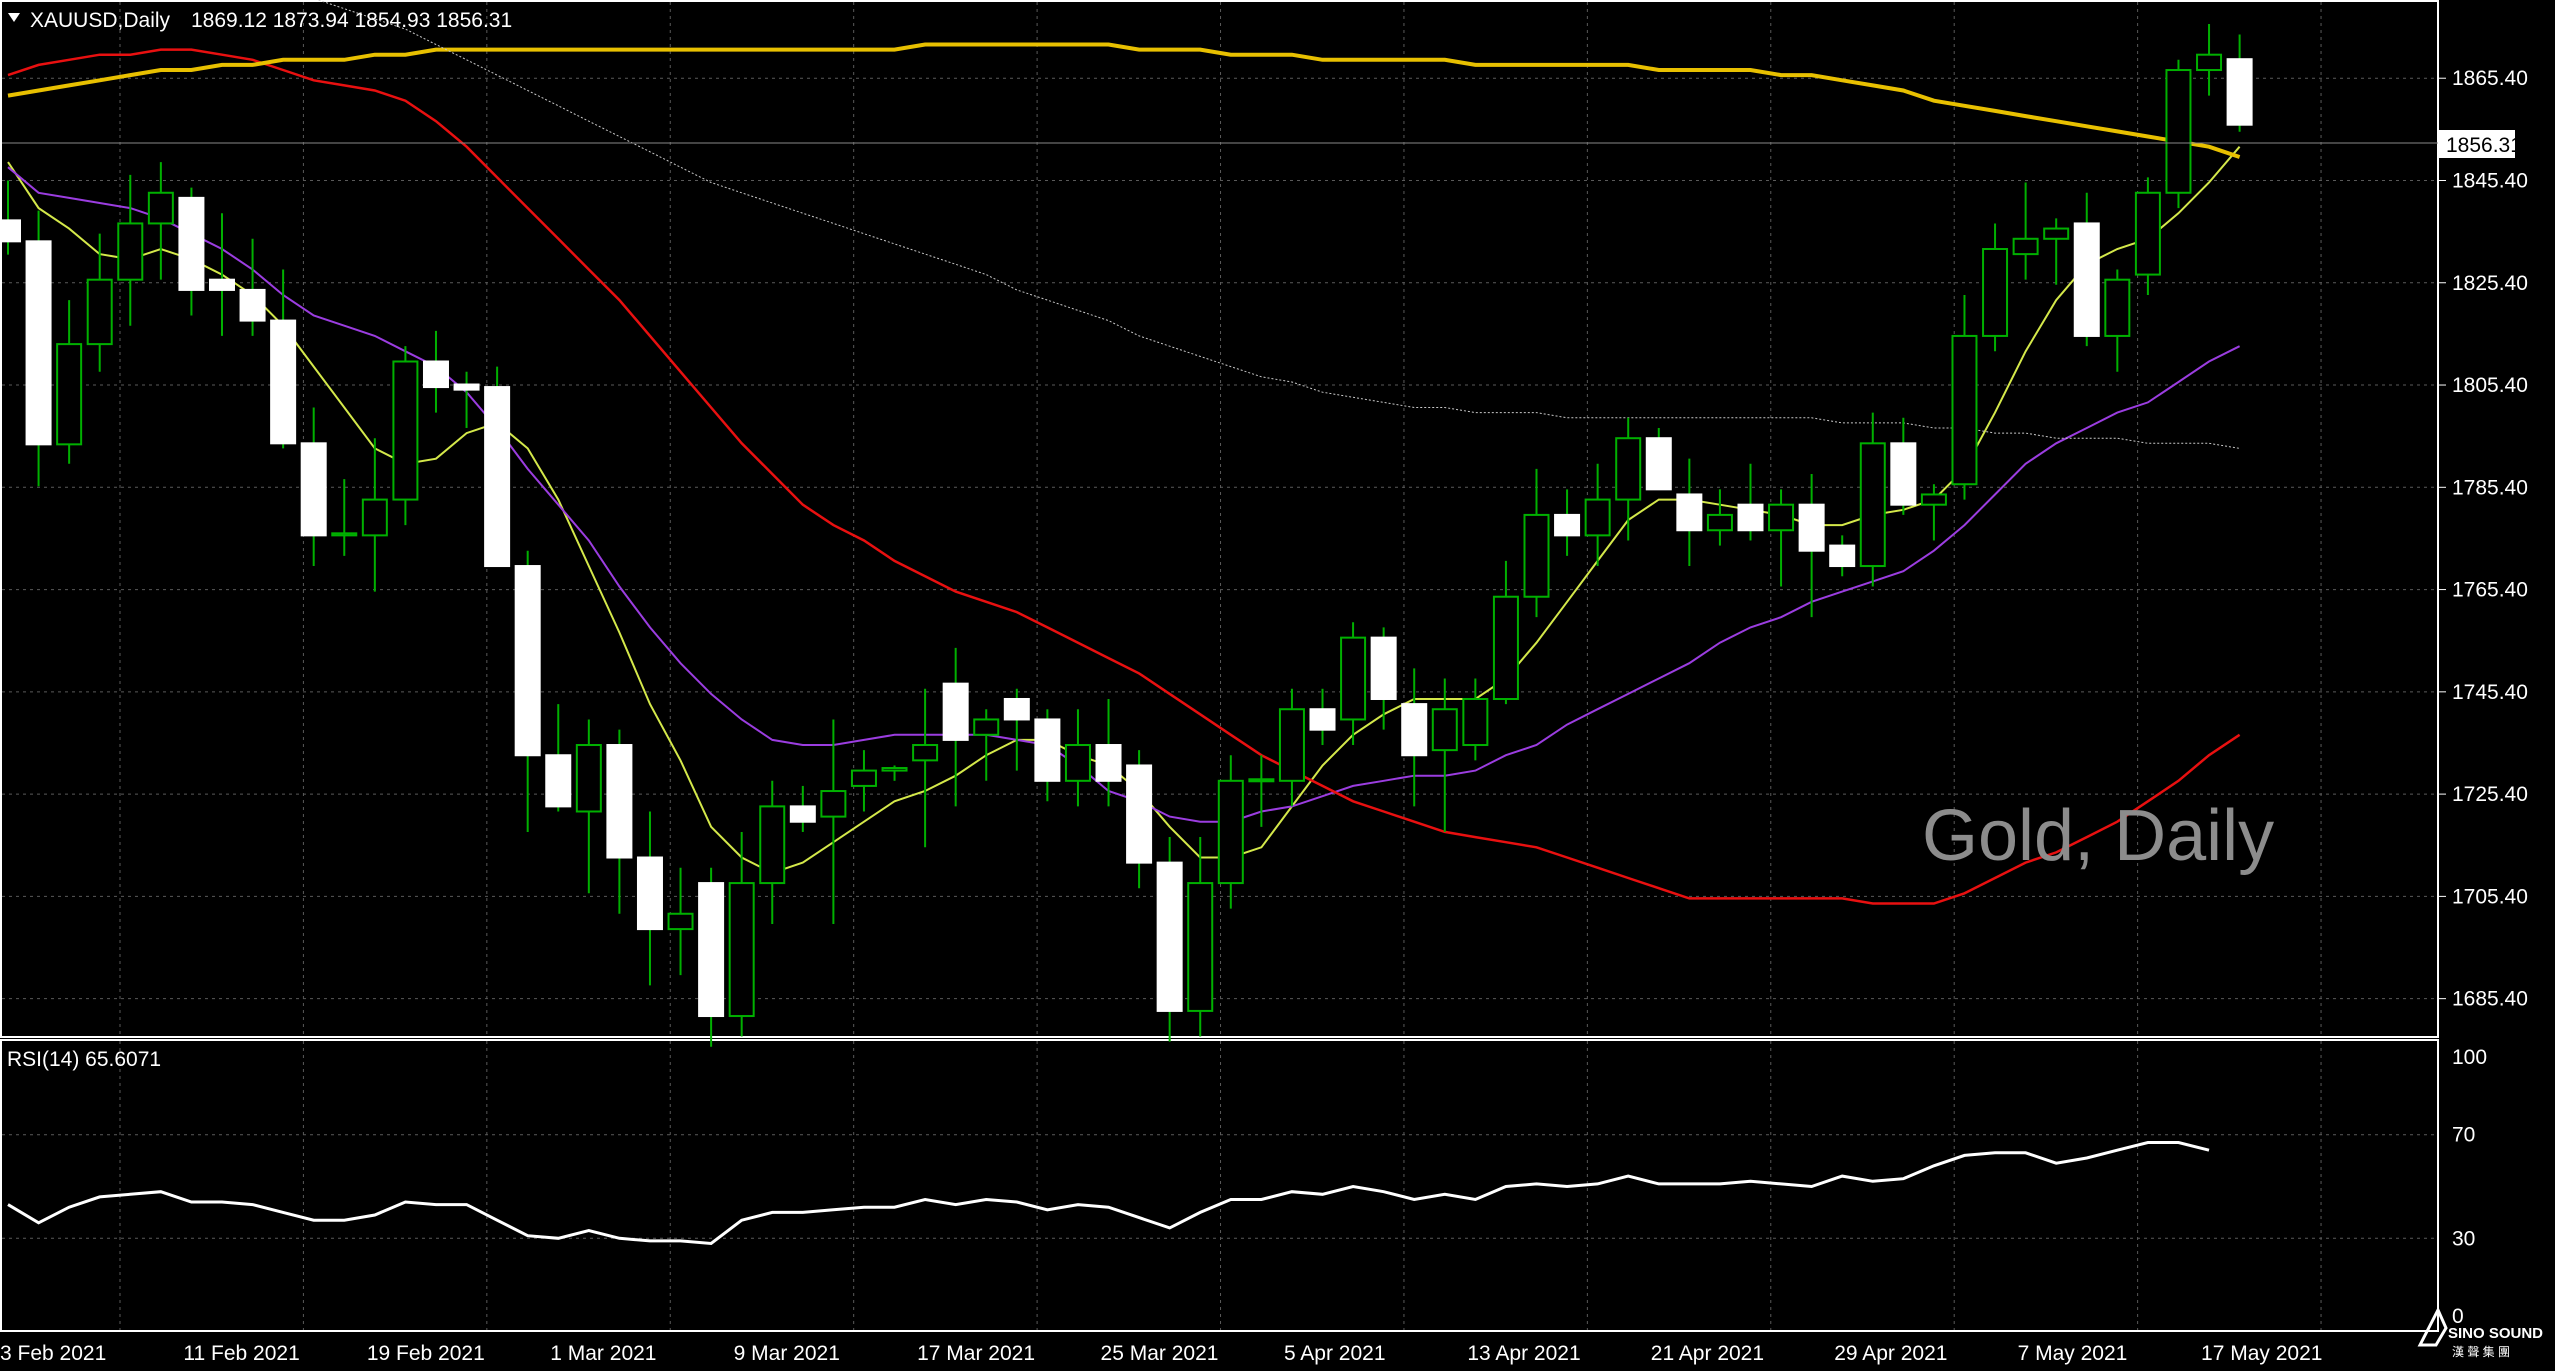  Describe the element at coordinates (2490, 180) in the screenshot. I see `price-tick-label-1: 1845.40` at that location.